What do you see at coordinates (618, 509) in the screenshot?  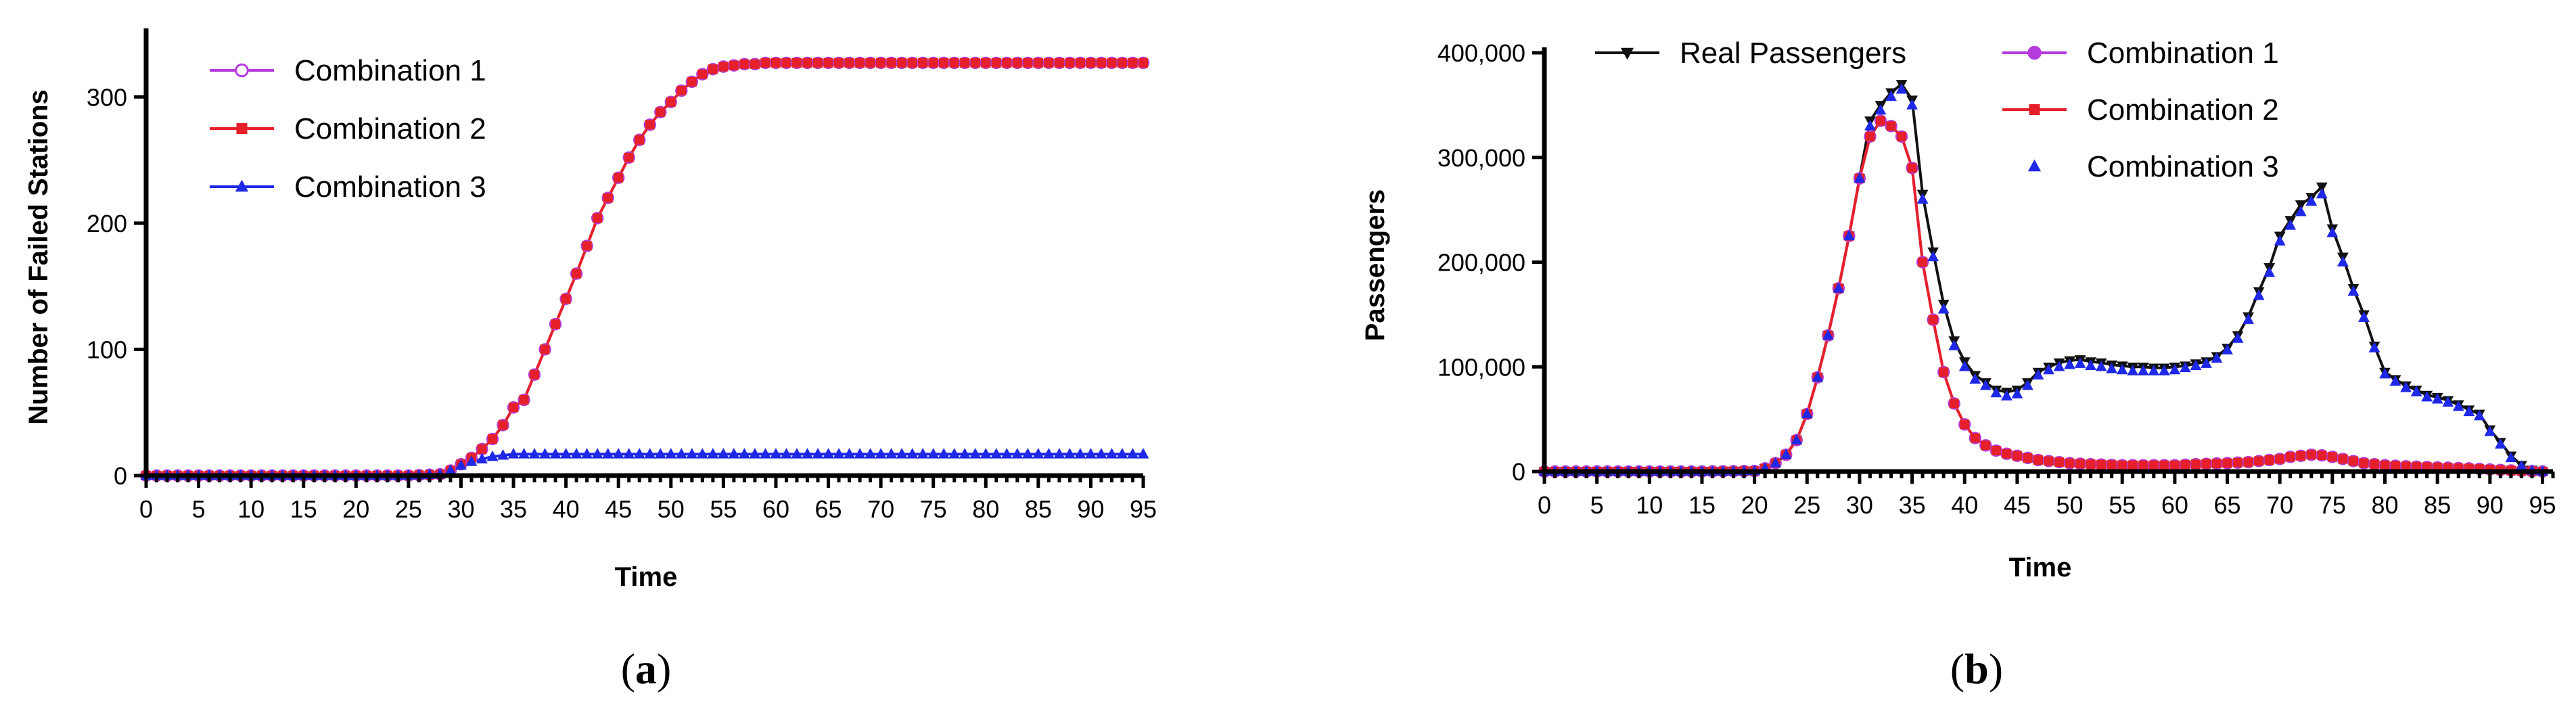 I see `x-tick-label: 45` at bounding box center [618, 509].